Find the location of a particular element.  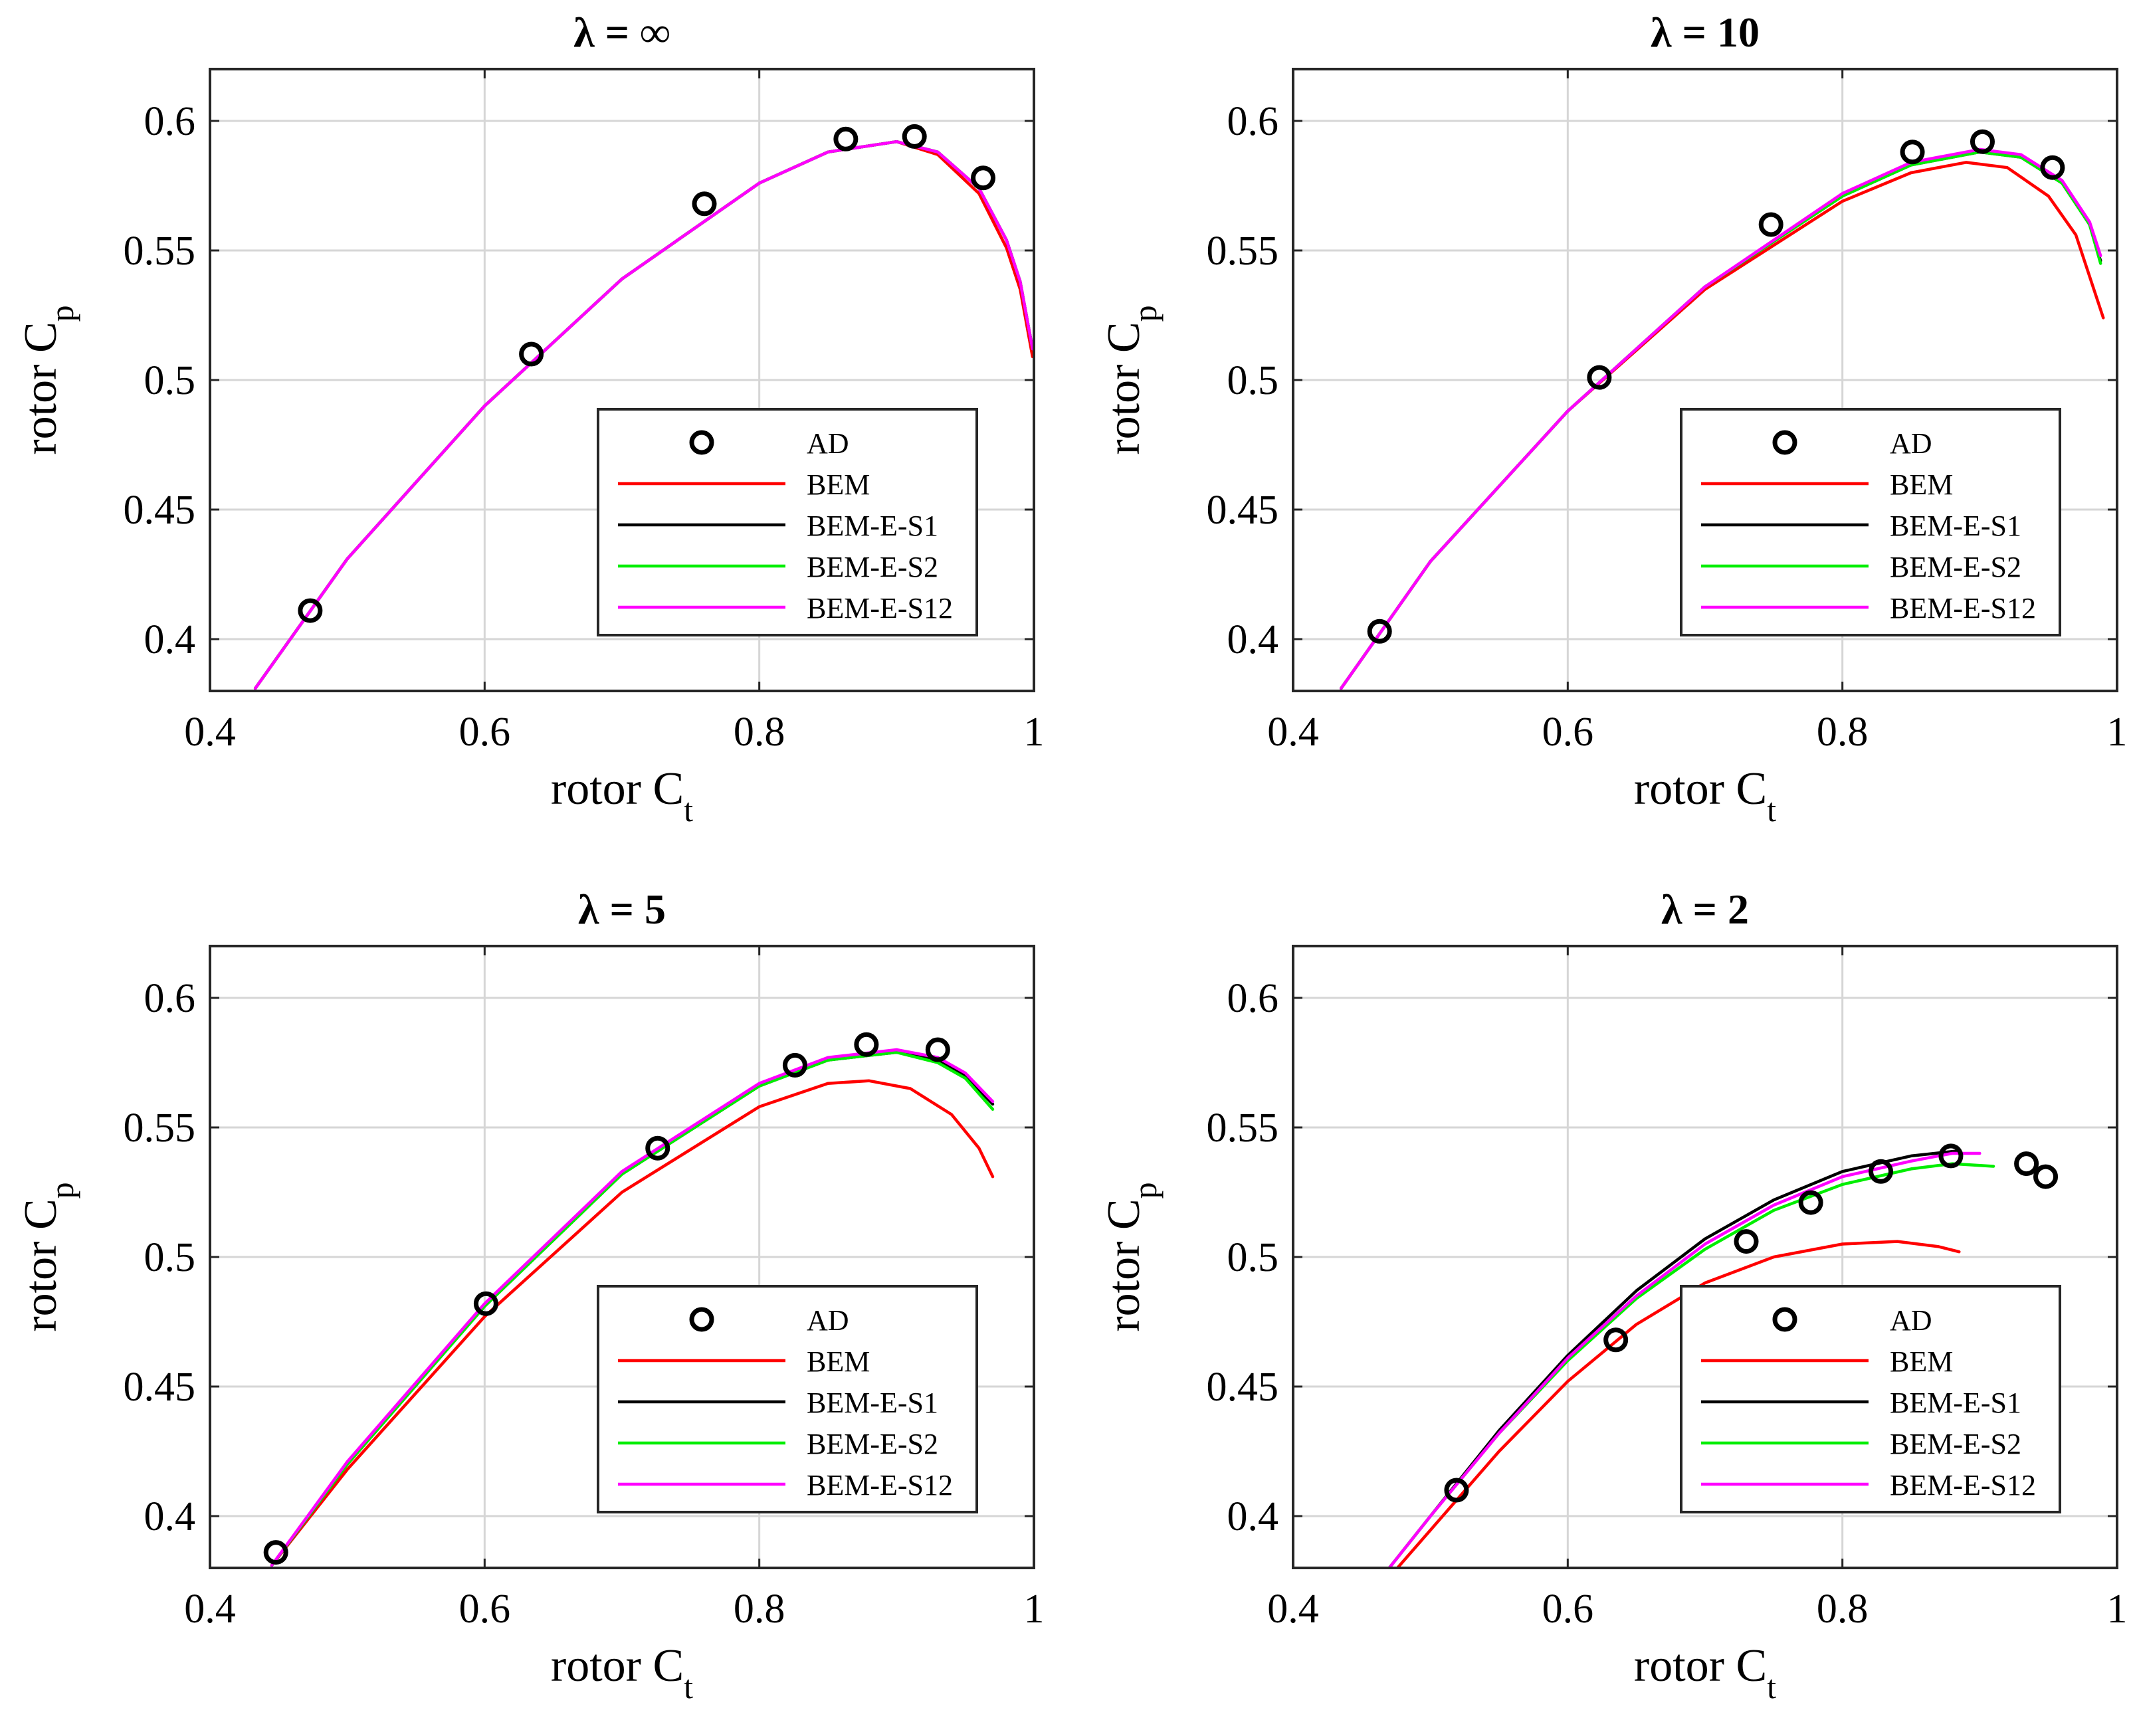

series-line-bem-e-s12 is located at coordinates (1684, 1359).